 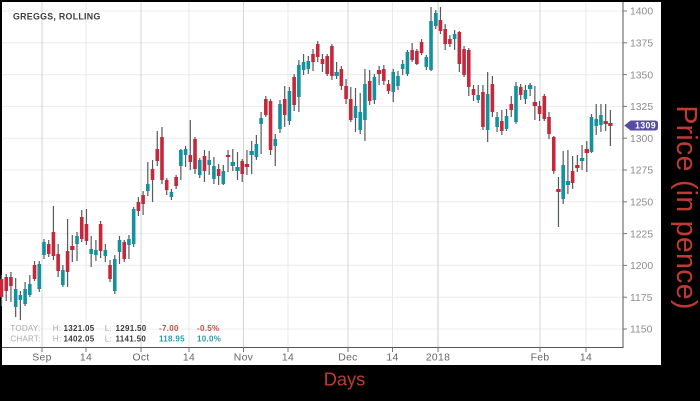 What do you see at coordinates (641, 298) in the screenshot?
I see `svg-text: 1175` at bounding box center [641, 298].